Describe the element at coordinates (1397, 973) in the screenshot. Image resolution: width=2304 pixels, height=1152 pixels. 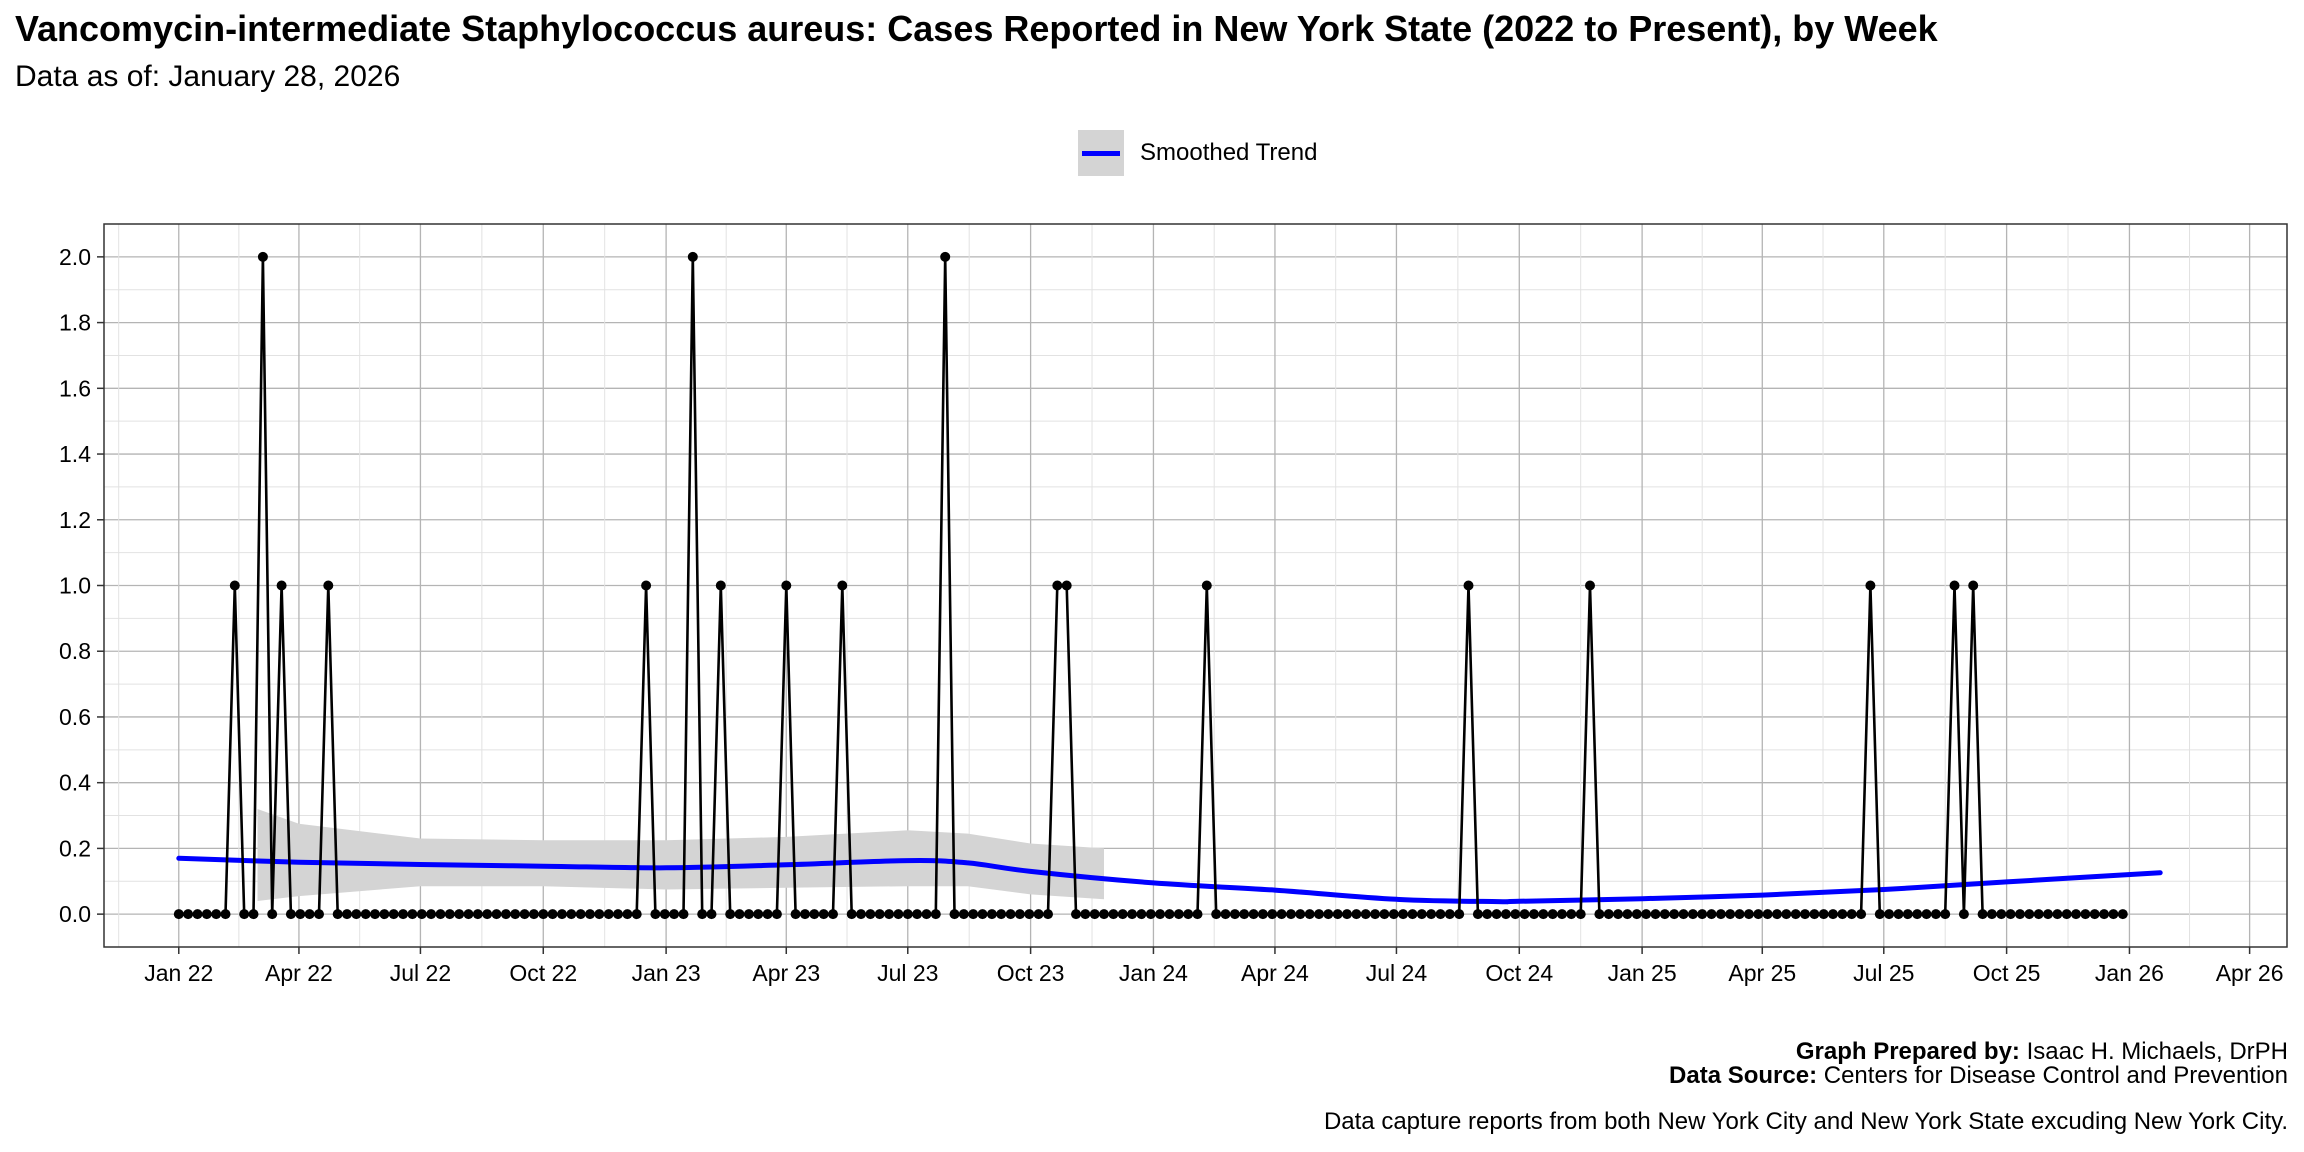
I see `x-tick-label: Jul 24` at that location.